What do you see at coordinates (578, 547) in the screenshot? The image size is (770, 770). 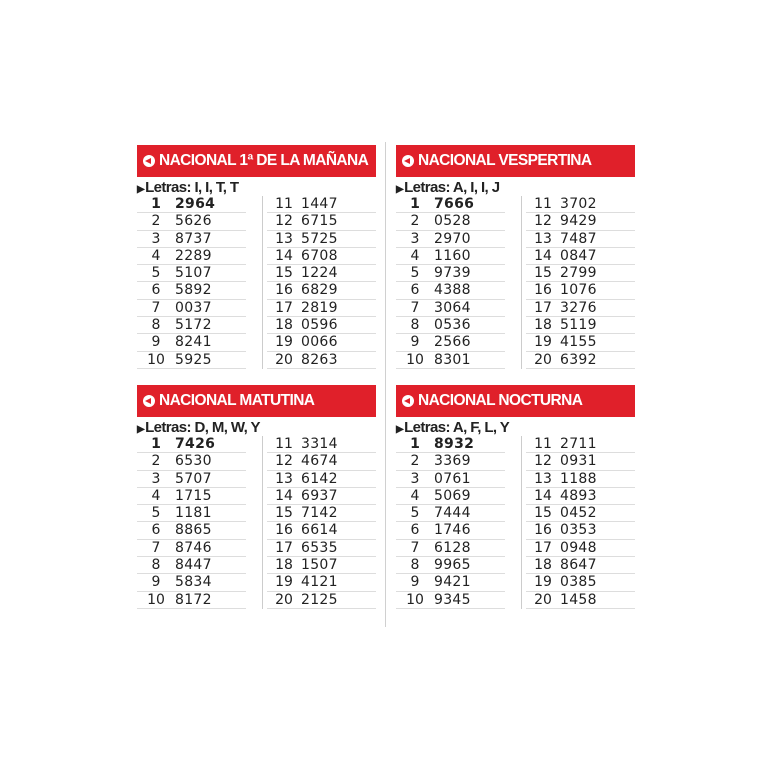 I see `result-number: 0948` at bounding box center [578, 547].